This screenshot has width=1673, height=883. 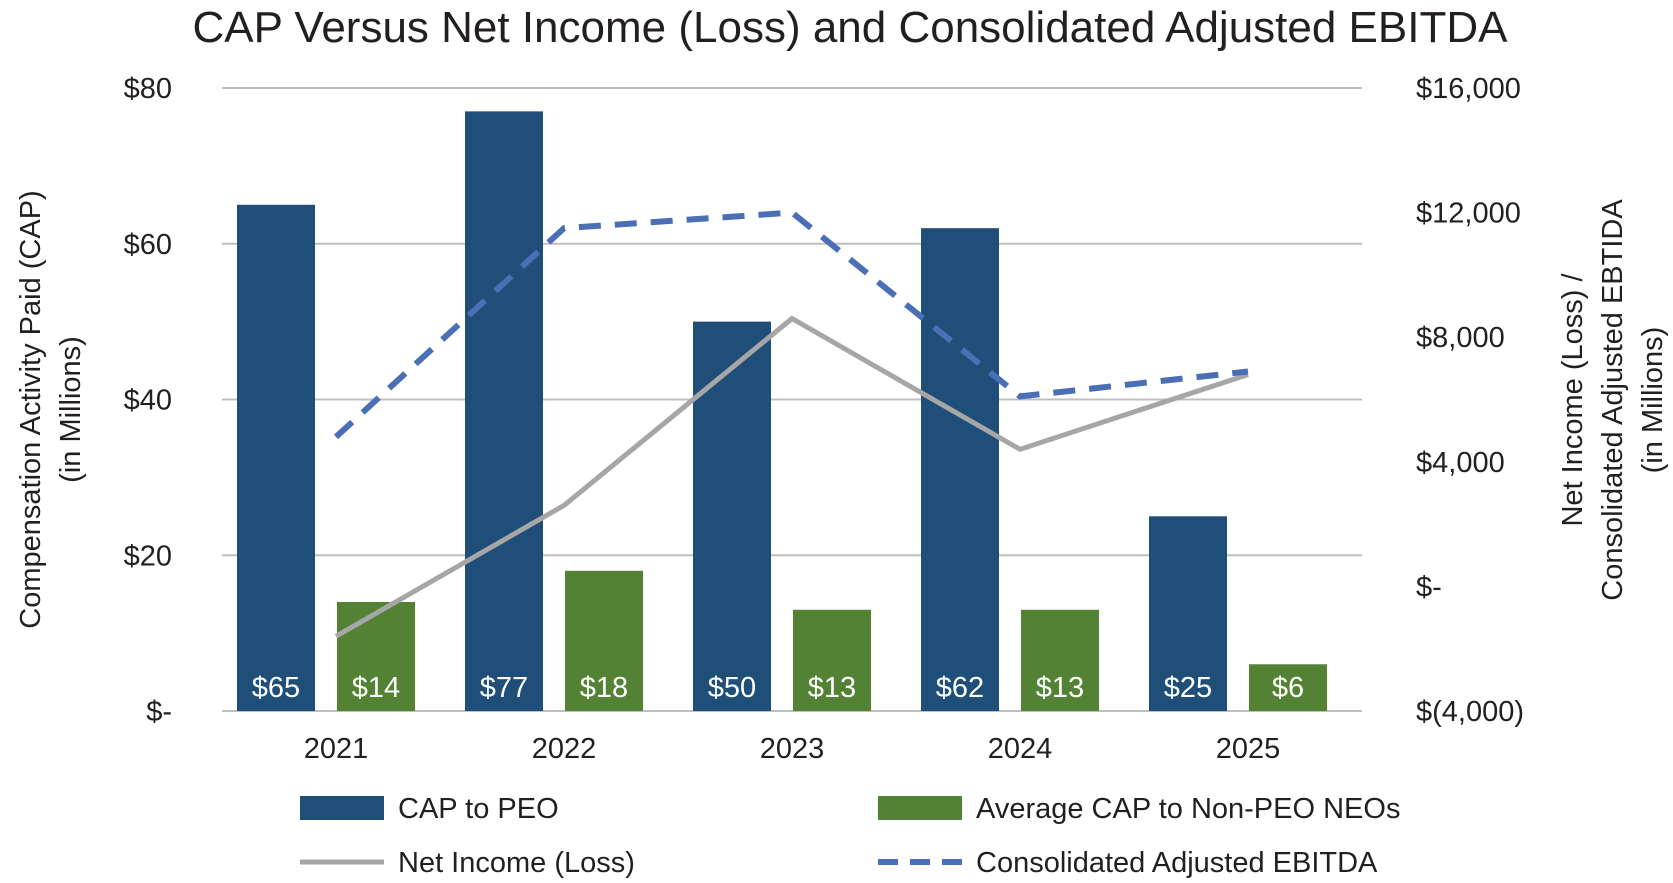 What do you see at coordinates (1429, 587) in the screenshot?
I see `right-tick-label: $-` at bounding box center [1429, 587].